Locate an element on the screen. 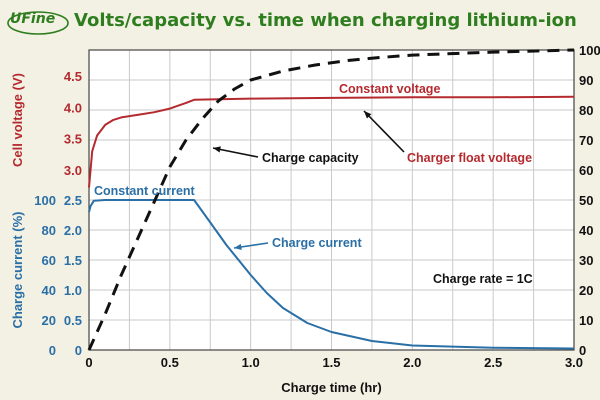  x-tick-label: 1.5 is located at coordinates (331, 362).